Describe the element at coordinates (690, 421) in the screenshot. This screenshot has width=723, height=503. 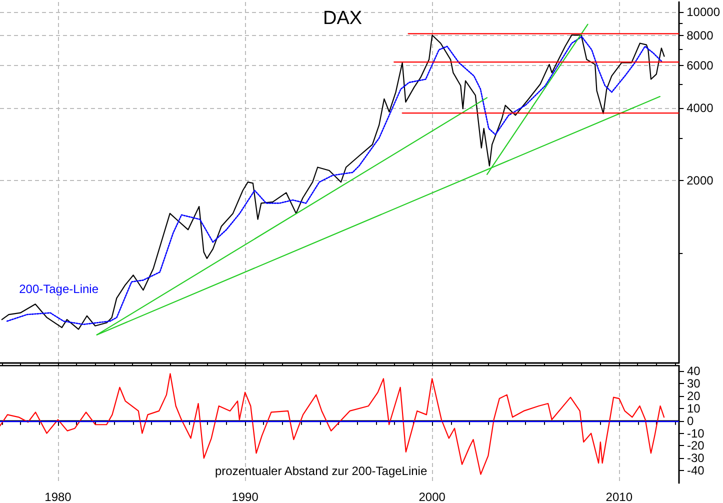
I see `y-tick-label: 0` at that location.